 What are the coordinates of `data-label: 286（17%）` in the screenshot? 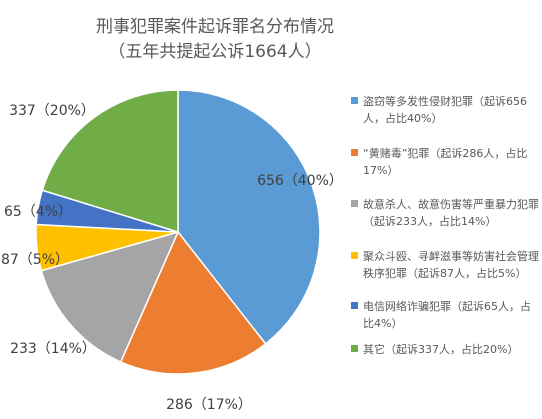 It's located at (209, 405).